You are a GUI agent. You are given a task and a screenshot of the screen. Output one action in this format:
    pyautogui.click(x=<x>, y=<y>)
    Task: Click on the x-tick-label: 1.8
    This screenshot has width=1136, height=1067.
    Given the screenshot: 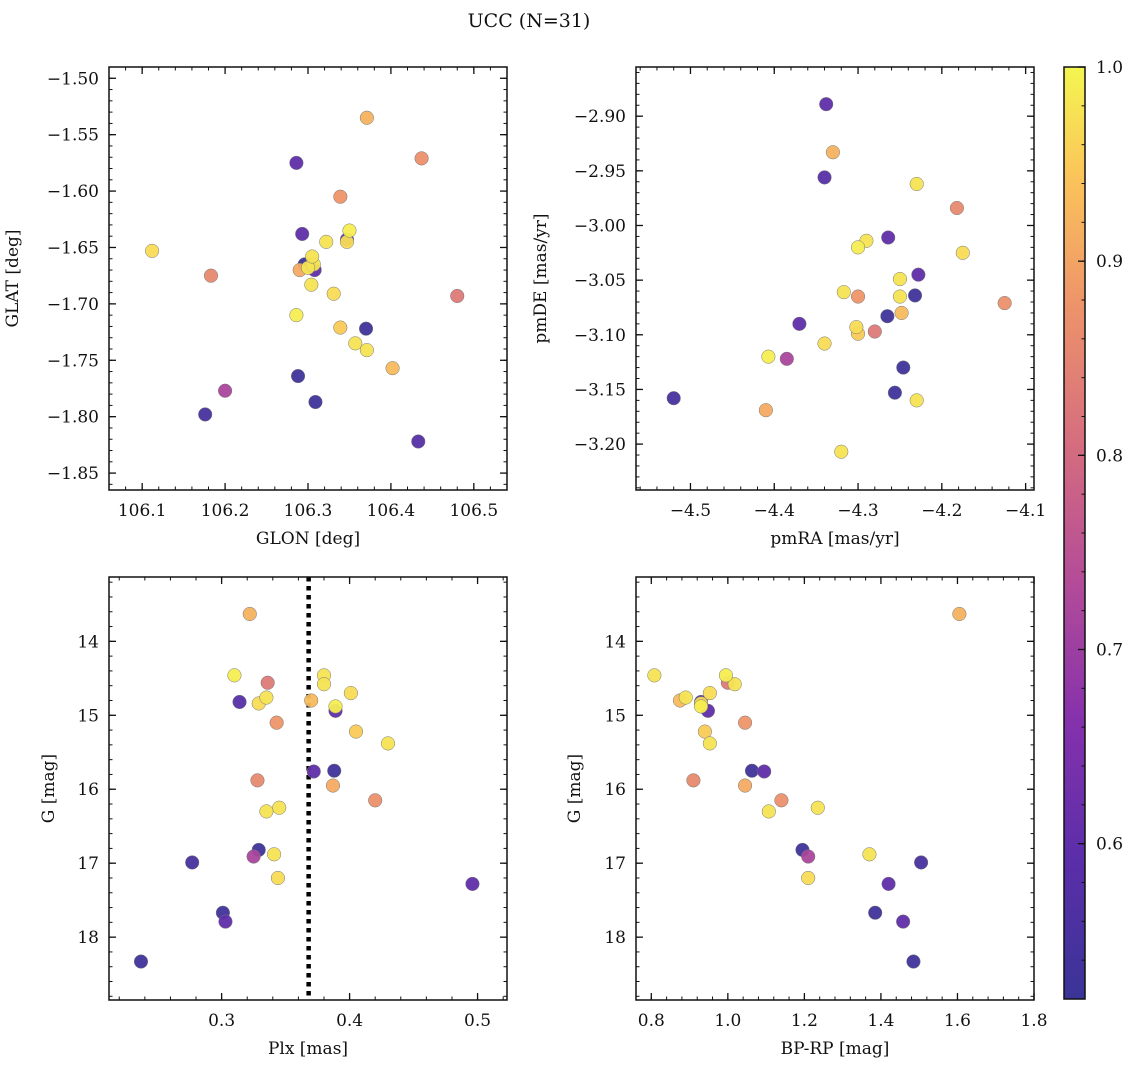 What is the action you would take?
    pyautogui.click(x=1033, y=1021)
    